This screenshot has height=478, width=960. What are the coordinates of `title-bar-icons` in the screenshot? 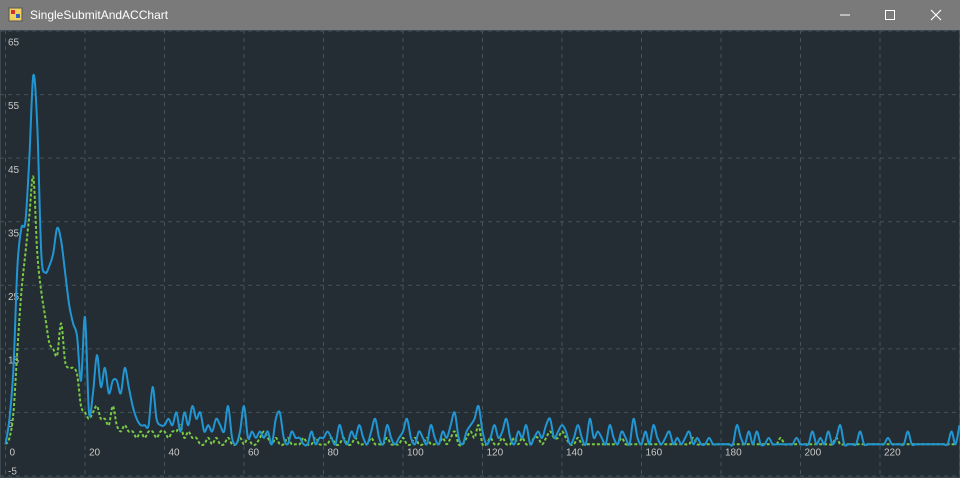 It's located at (475, 14).